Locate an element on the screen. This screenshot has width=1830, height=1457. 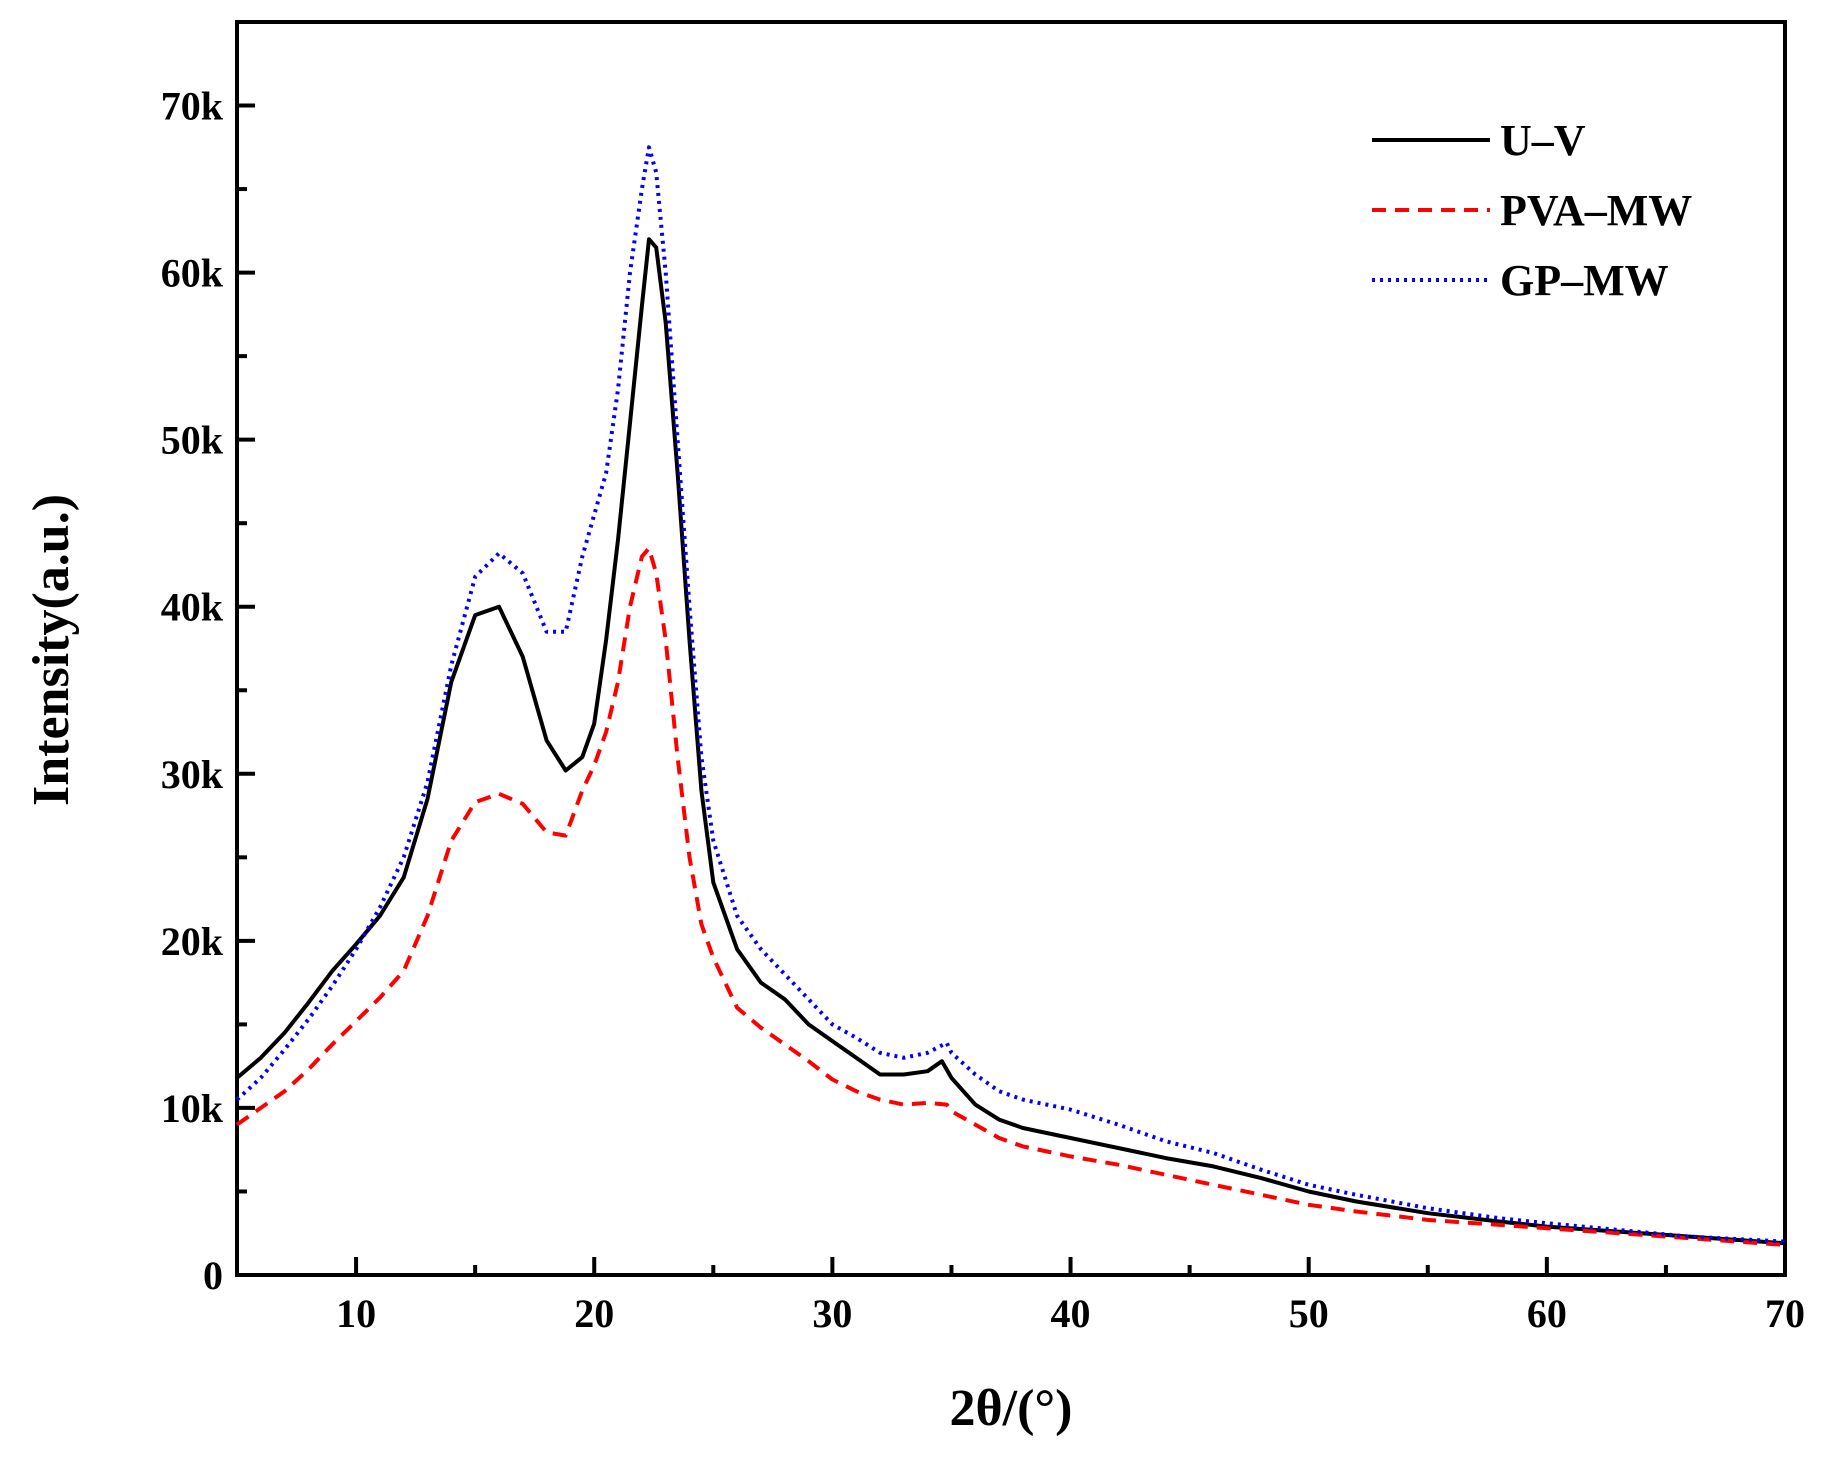
legend-label: GP–MW is located at coordinates (1584, 280).